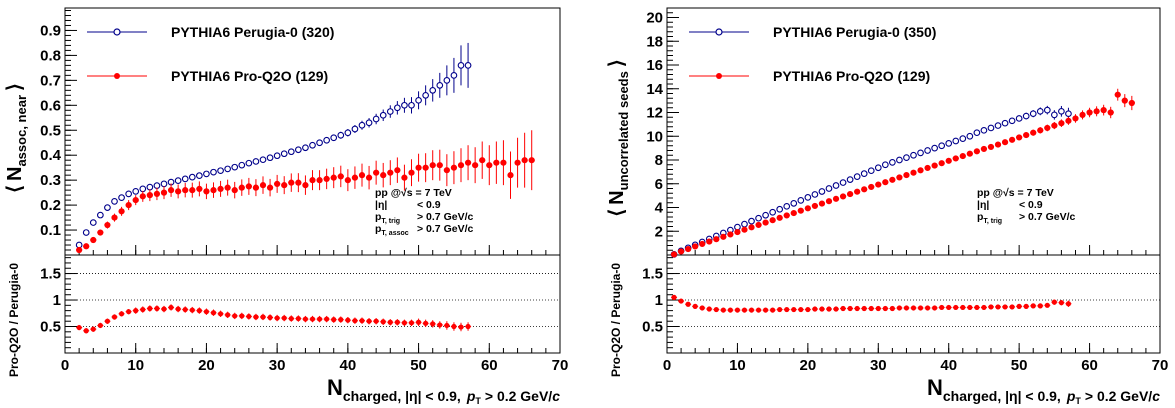 This screenshot has height=408, width=1175. What do you see at coordinates (737, 365) in the screenshot?
I see `x-tick-label: 10` at bounding box center [737, 365].